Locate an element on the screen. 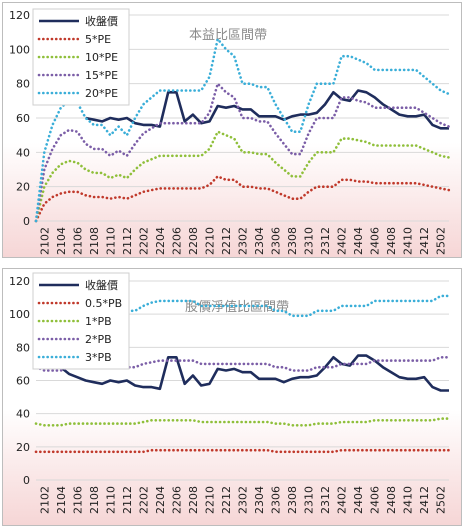 The height and width of the screenshot is (530, 466). chart1-x-tick-label: 2104 is located at coordinates (61, 500).